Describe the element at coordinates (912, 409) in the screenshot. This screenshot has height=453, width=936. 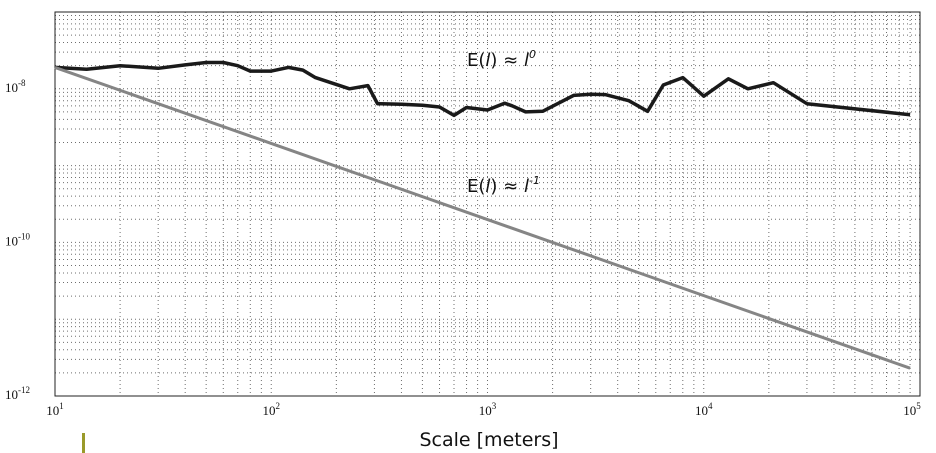
I see `x-tick-label: 10⁵` at that location.